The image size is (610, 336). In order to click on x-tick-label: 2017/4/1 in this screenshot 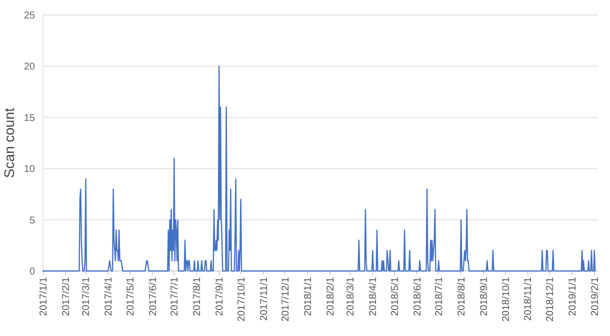, I will do `click(109, 296)`.